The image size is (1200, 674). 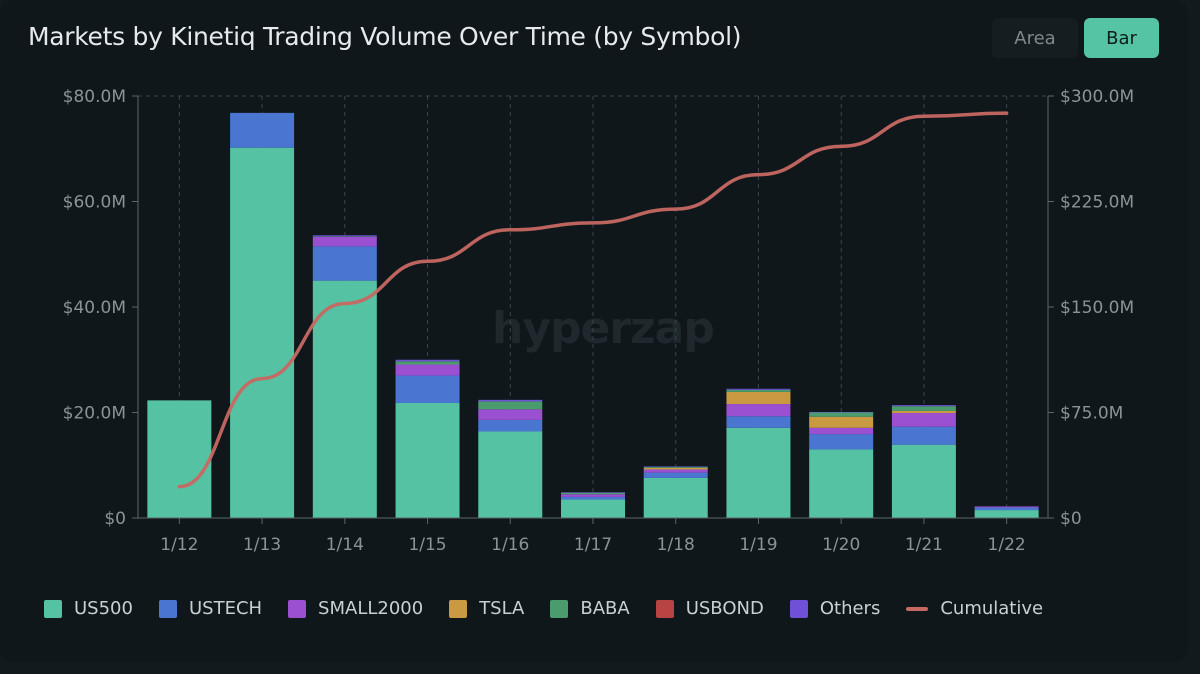 I want to click on area-toggle-button: Area, so click(x=1035, y=38).